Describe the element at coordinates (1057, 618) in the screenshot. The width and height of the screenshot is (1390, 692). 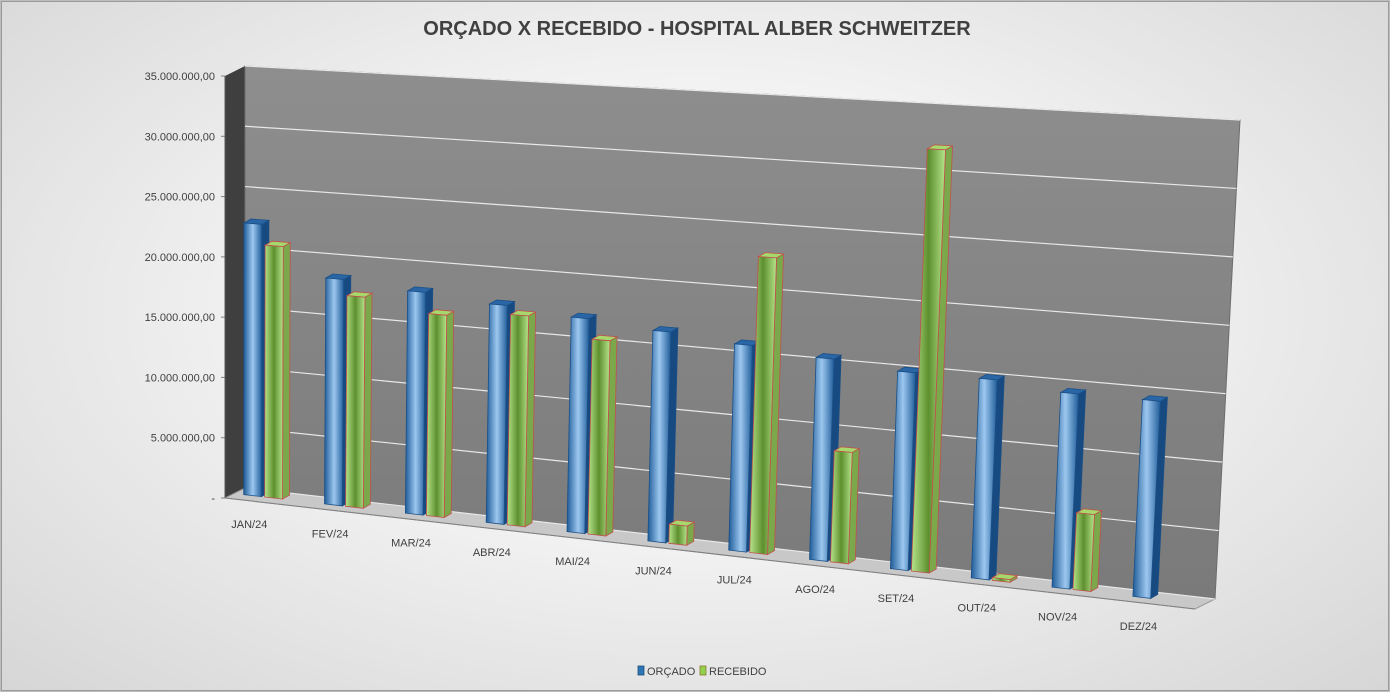
I see `x-tick-label: NOV/24` at that location.